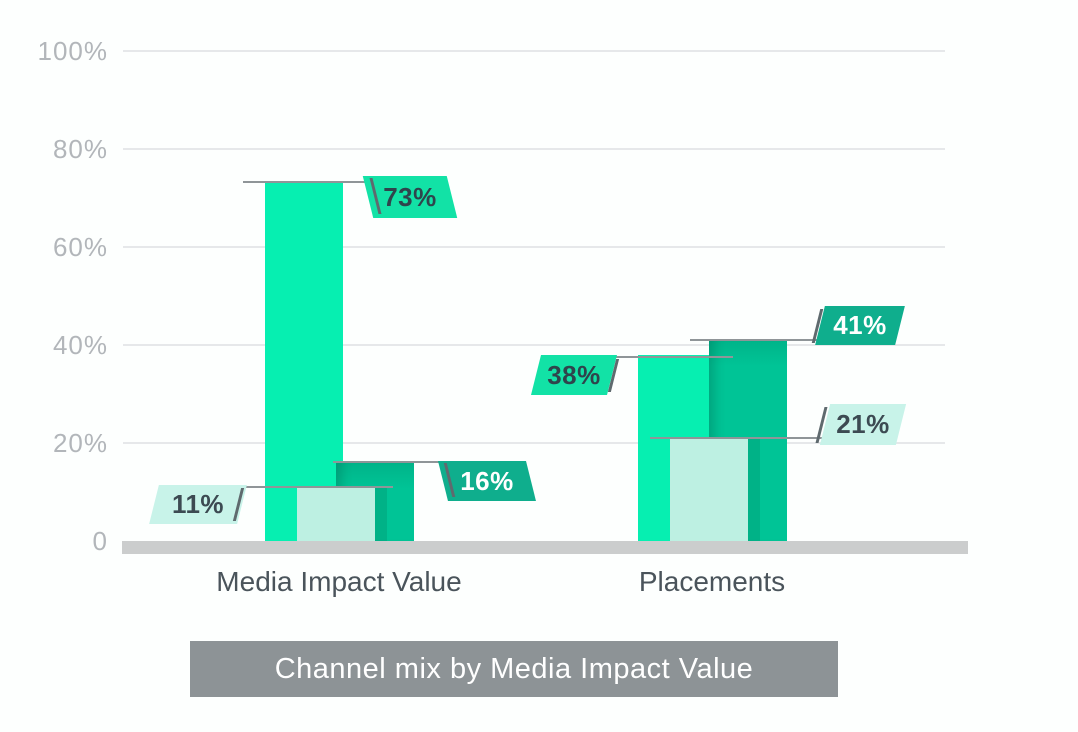  Describe the element at coordinates (72, 51) in the screenshot. I see `y-axis-label-100: 100%` at that location.